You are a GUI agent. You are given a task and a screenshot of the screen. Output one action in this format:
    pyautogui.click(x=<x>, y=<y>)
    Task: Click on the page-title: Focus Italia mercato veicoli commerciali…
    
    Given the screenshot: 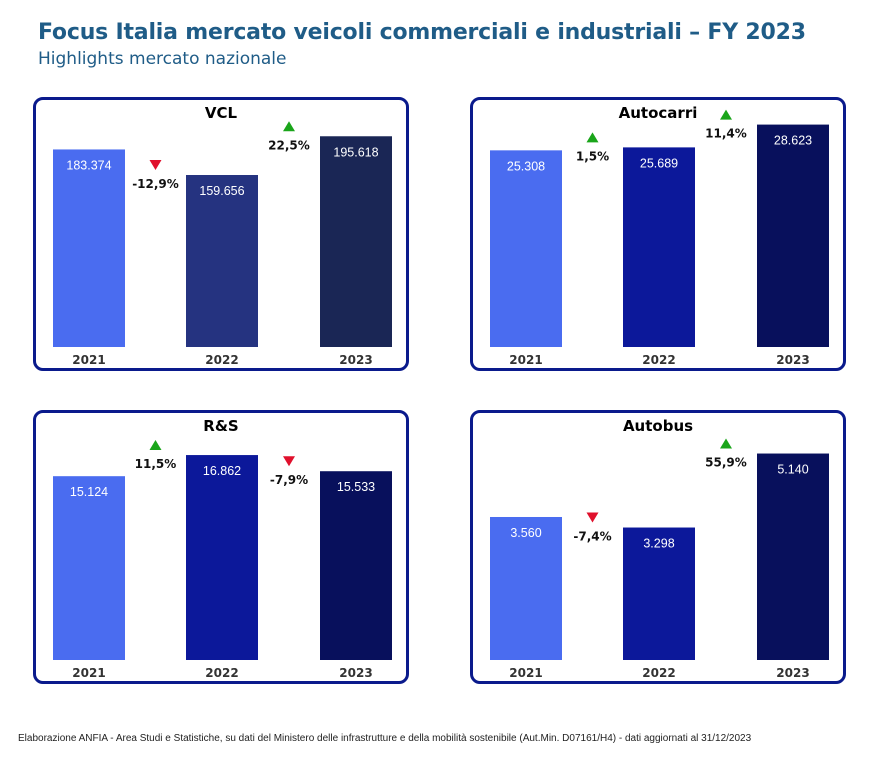 What is the action you would take?
    pyautogui.click(x=422, y=32)
    